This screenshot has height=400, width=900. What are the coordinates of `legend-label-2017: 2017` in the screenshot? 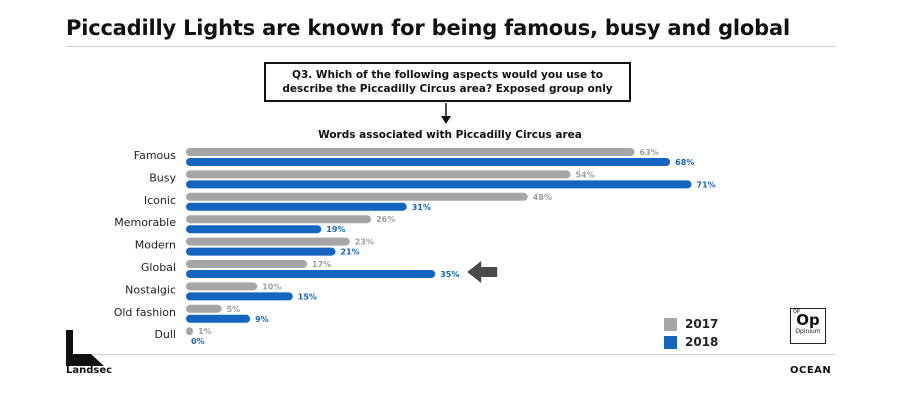 It's located at (702, 324).